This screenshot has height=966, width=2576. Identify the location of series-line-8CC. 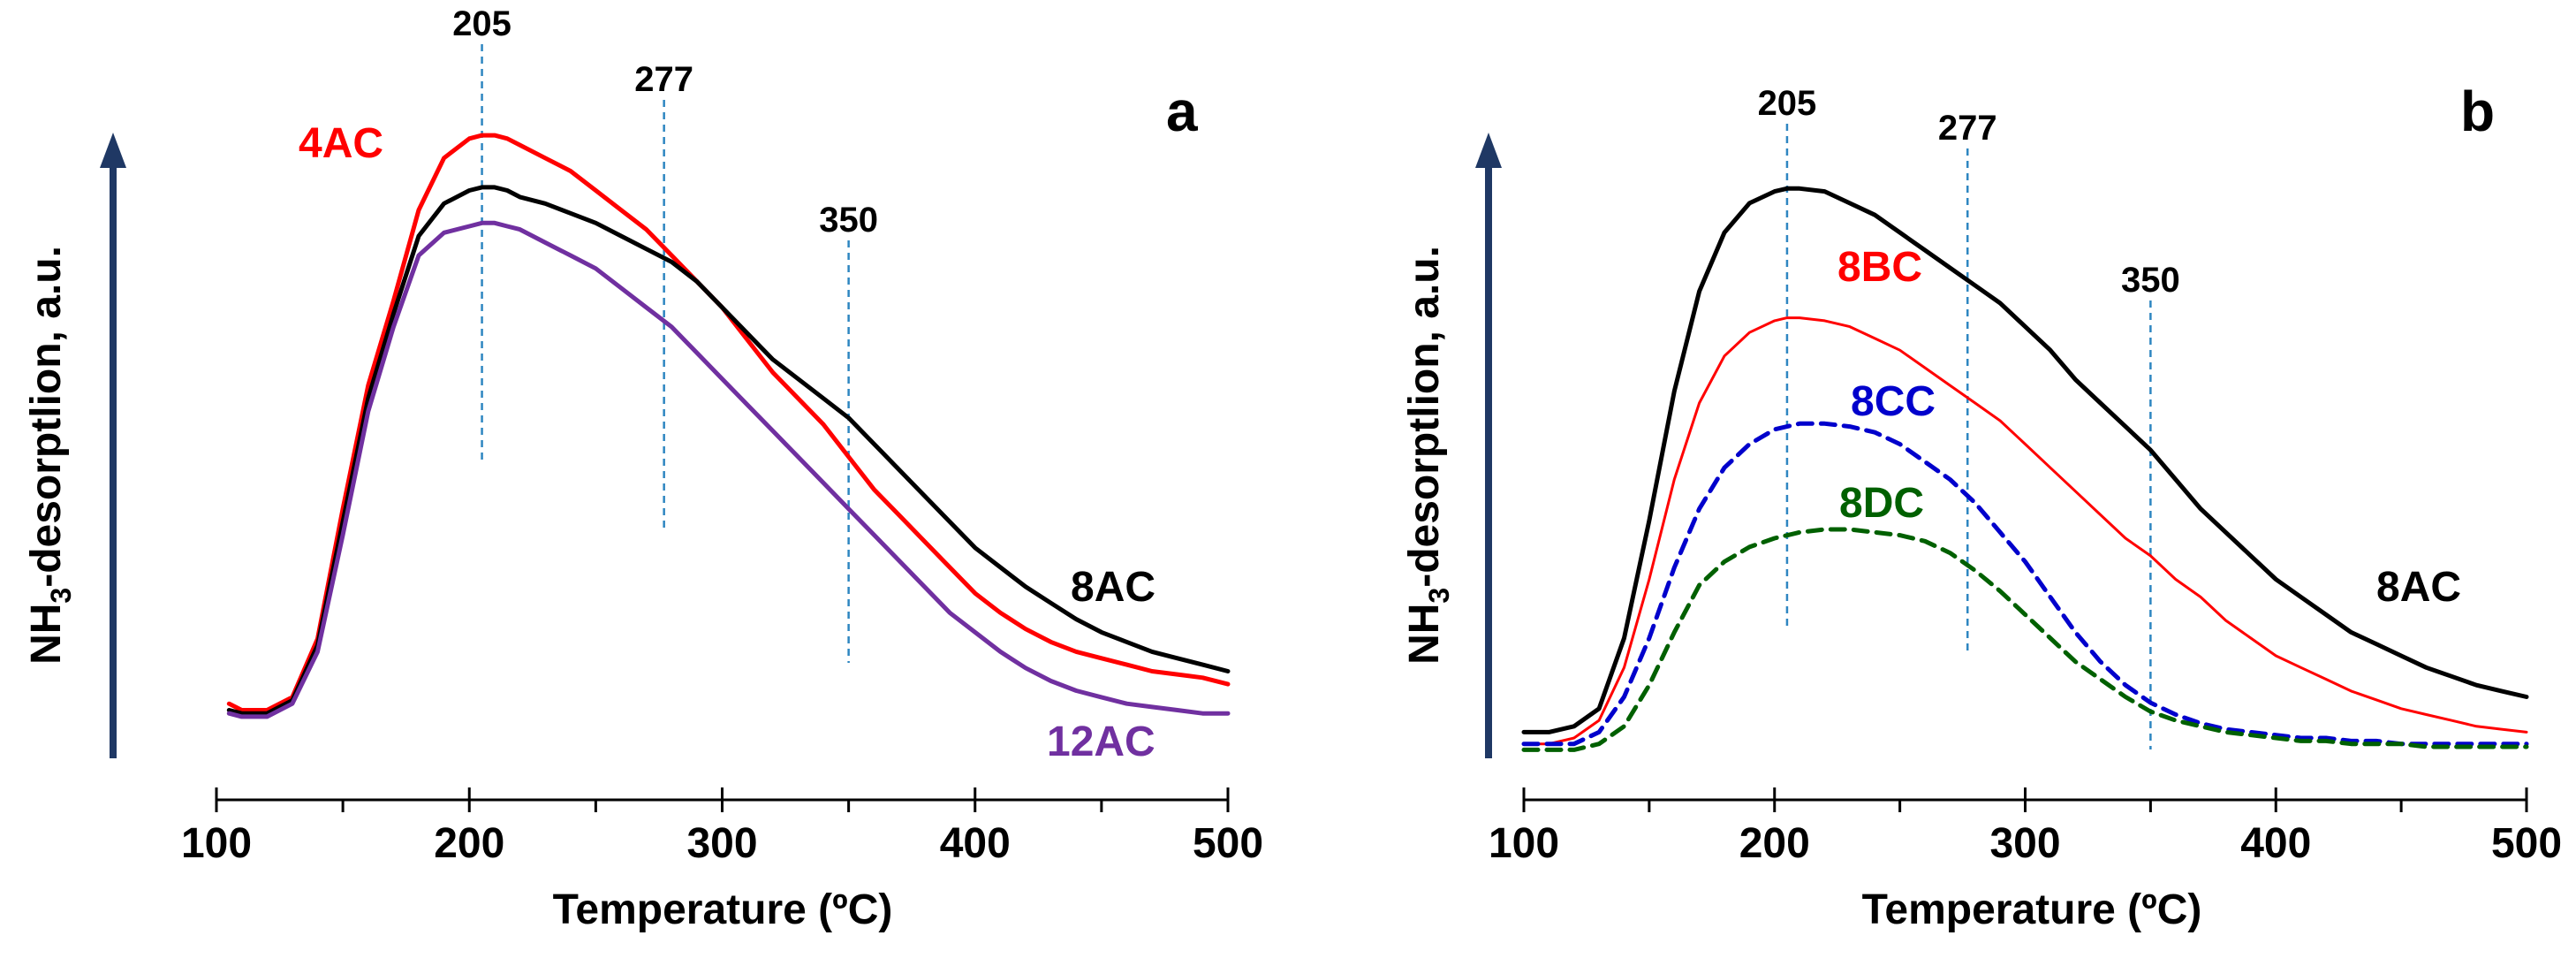
(2025, 584).